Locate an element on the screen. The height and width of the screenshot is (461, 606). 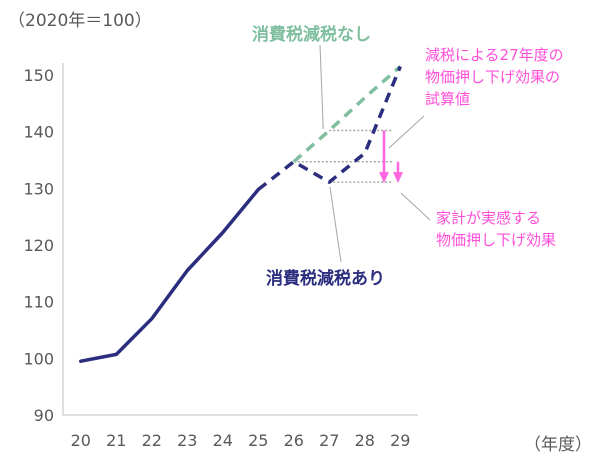
y-tick-label: 120 is located at coordinates (38, 245).